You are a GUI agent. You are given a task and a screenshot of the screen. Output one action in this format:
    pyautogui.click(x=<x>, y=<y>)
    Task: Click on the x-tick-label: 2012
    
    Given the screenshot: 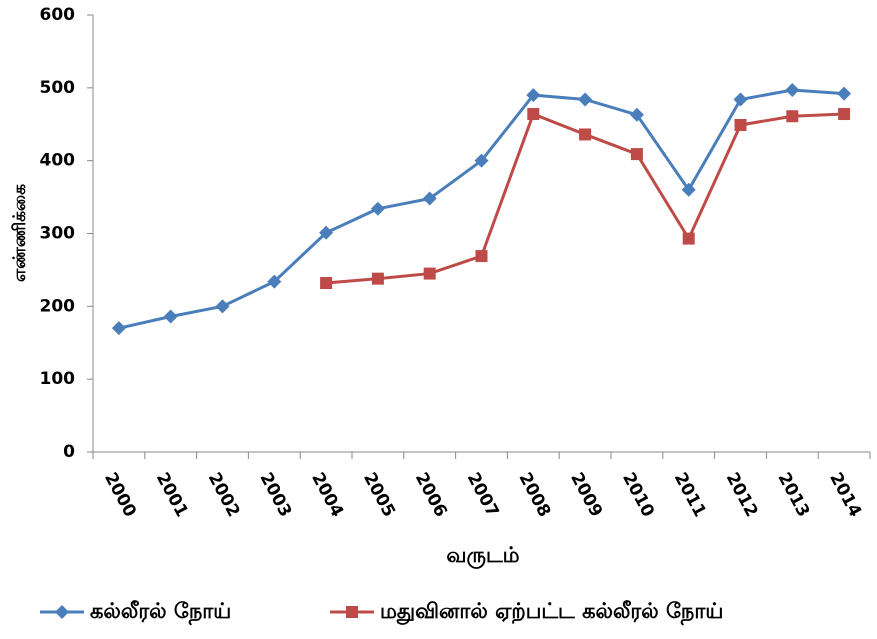 What is the action you would take?
    pyautogui.click(x=742, y=494)
    